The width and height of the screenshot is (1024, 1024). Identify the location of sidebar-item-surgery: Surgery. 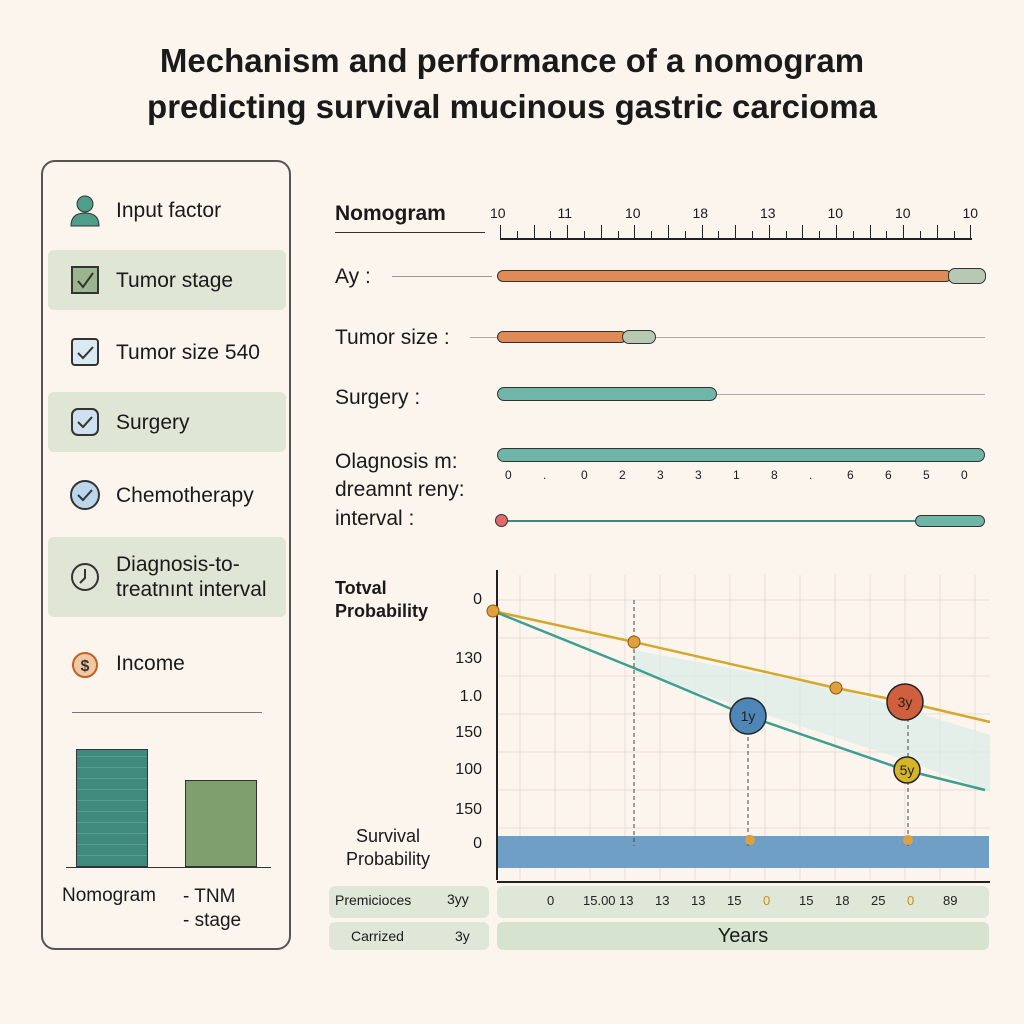
(167, 422).